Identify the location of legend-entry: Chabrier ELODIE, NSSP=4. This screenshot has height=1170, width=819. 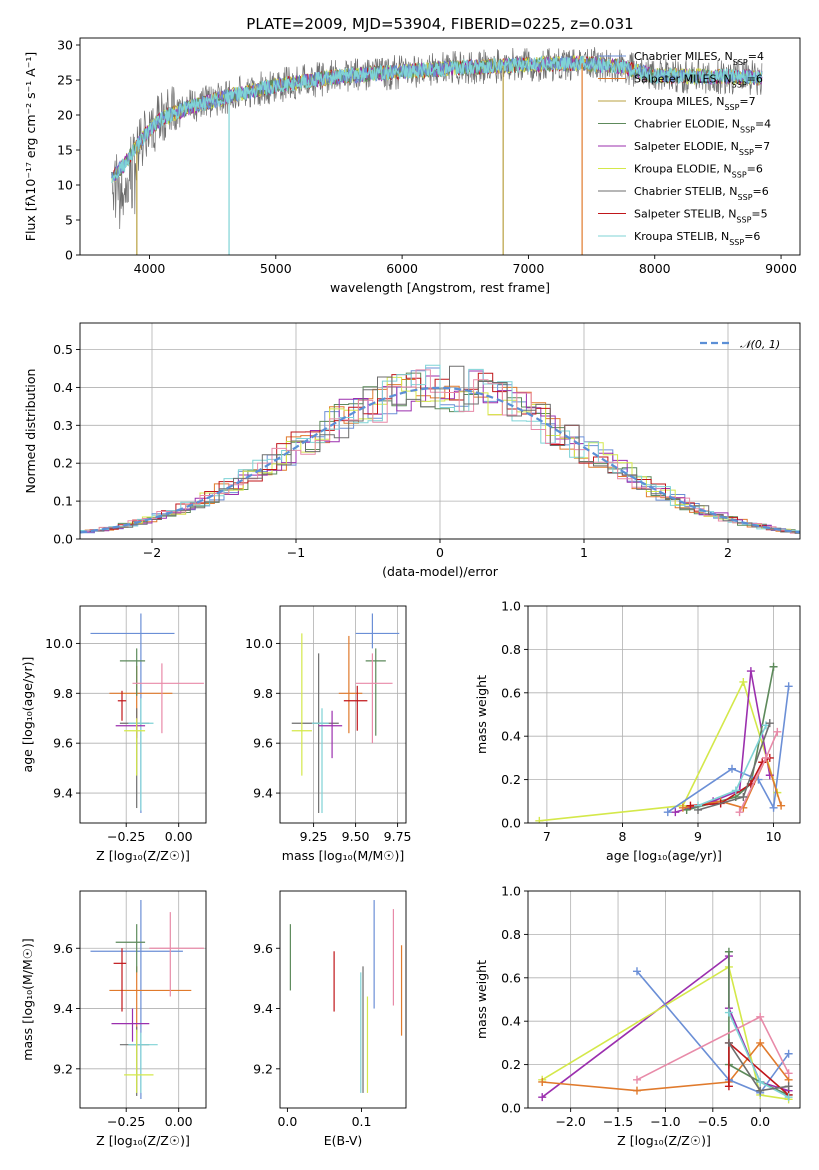
(702, 126).